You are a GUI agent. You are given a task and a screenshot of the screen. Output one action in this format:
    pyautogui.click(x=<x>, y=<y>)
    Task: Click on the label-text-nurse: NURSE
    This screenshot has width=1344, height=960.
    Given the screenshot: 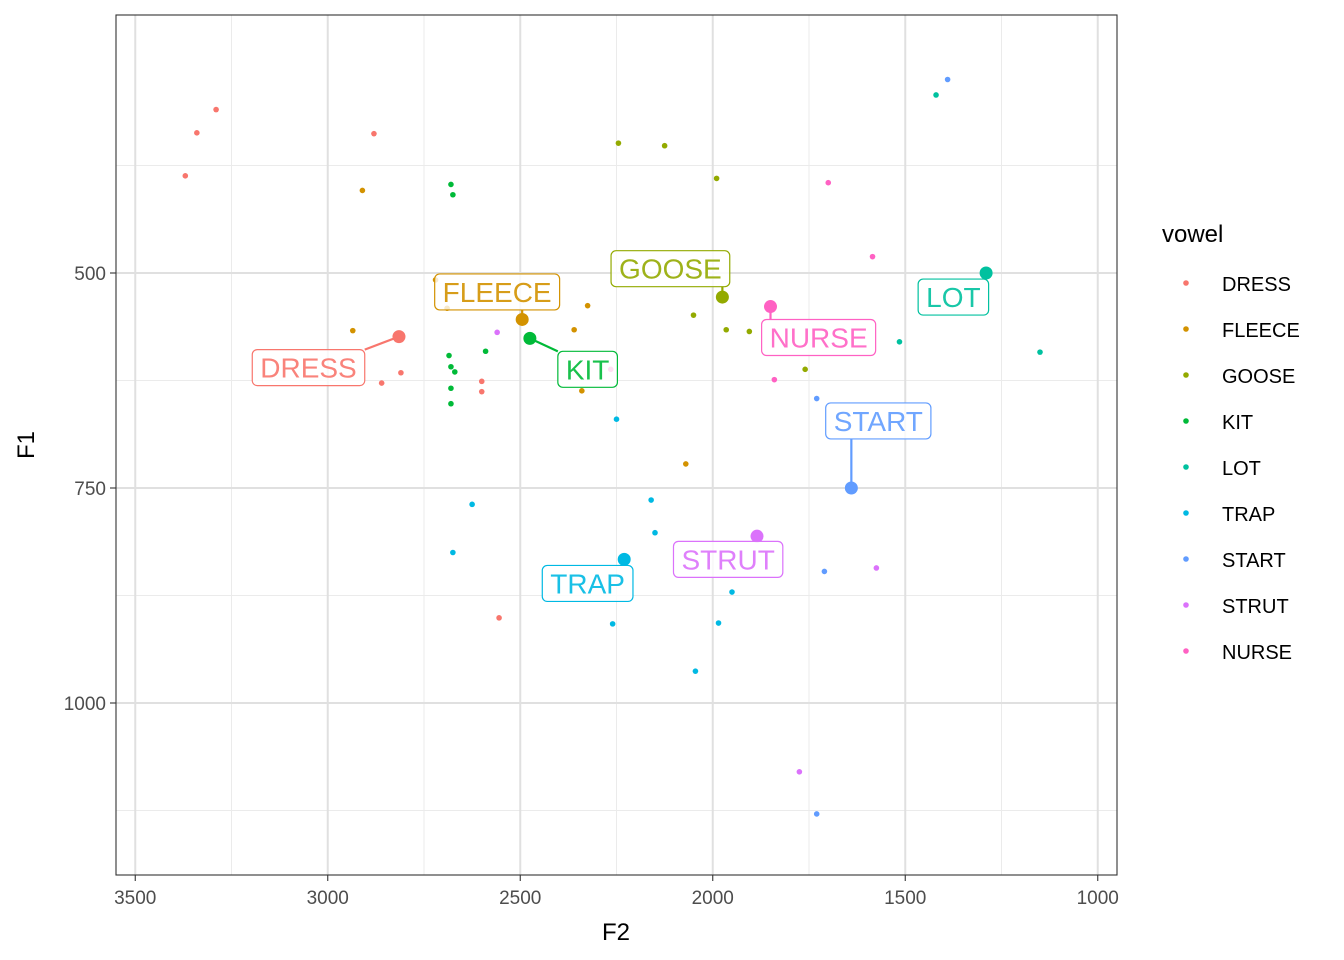 What is the action you would take?
    pyautogui.click(x=819, y=338)
    